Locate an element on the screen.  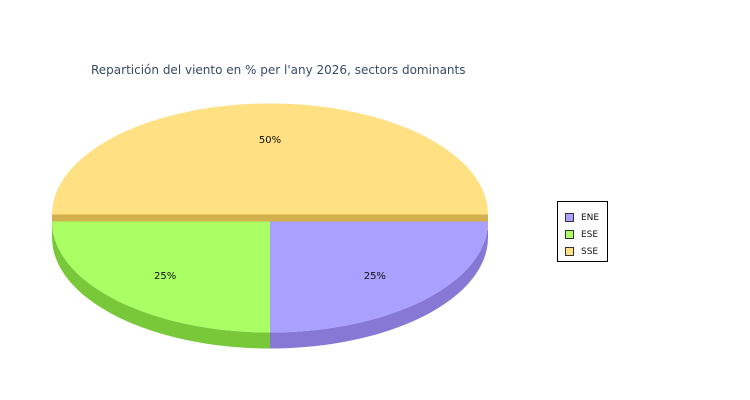
legend-label-sse: SSE is located at coordinates (590, 251).